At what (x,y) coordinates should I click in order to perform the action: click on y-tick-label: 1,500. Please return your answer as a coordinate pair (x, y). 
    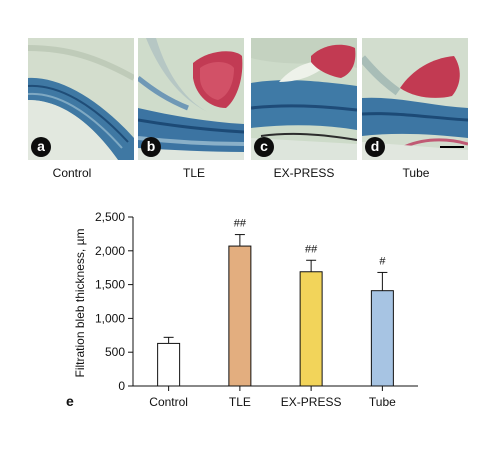
    Looking at the image, I should click on (110, 285).